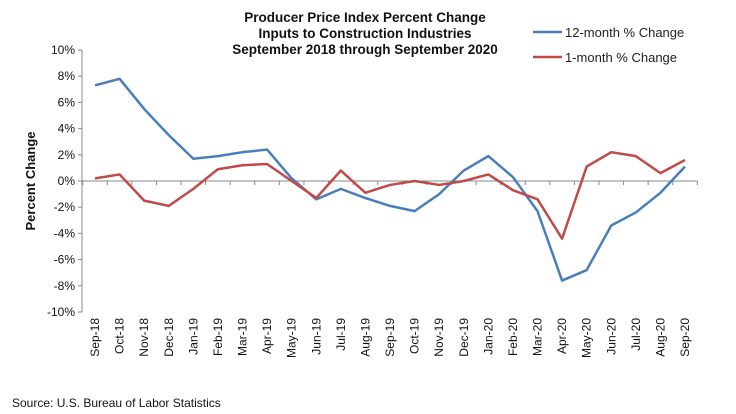 The image size is (736, 414). Describe the element at coordinates (365, 337) in the screenshot. I see `x-tick-label: Aug-19` at that location.